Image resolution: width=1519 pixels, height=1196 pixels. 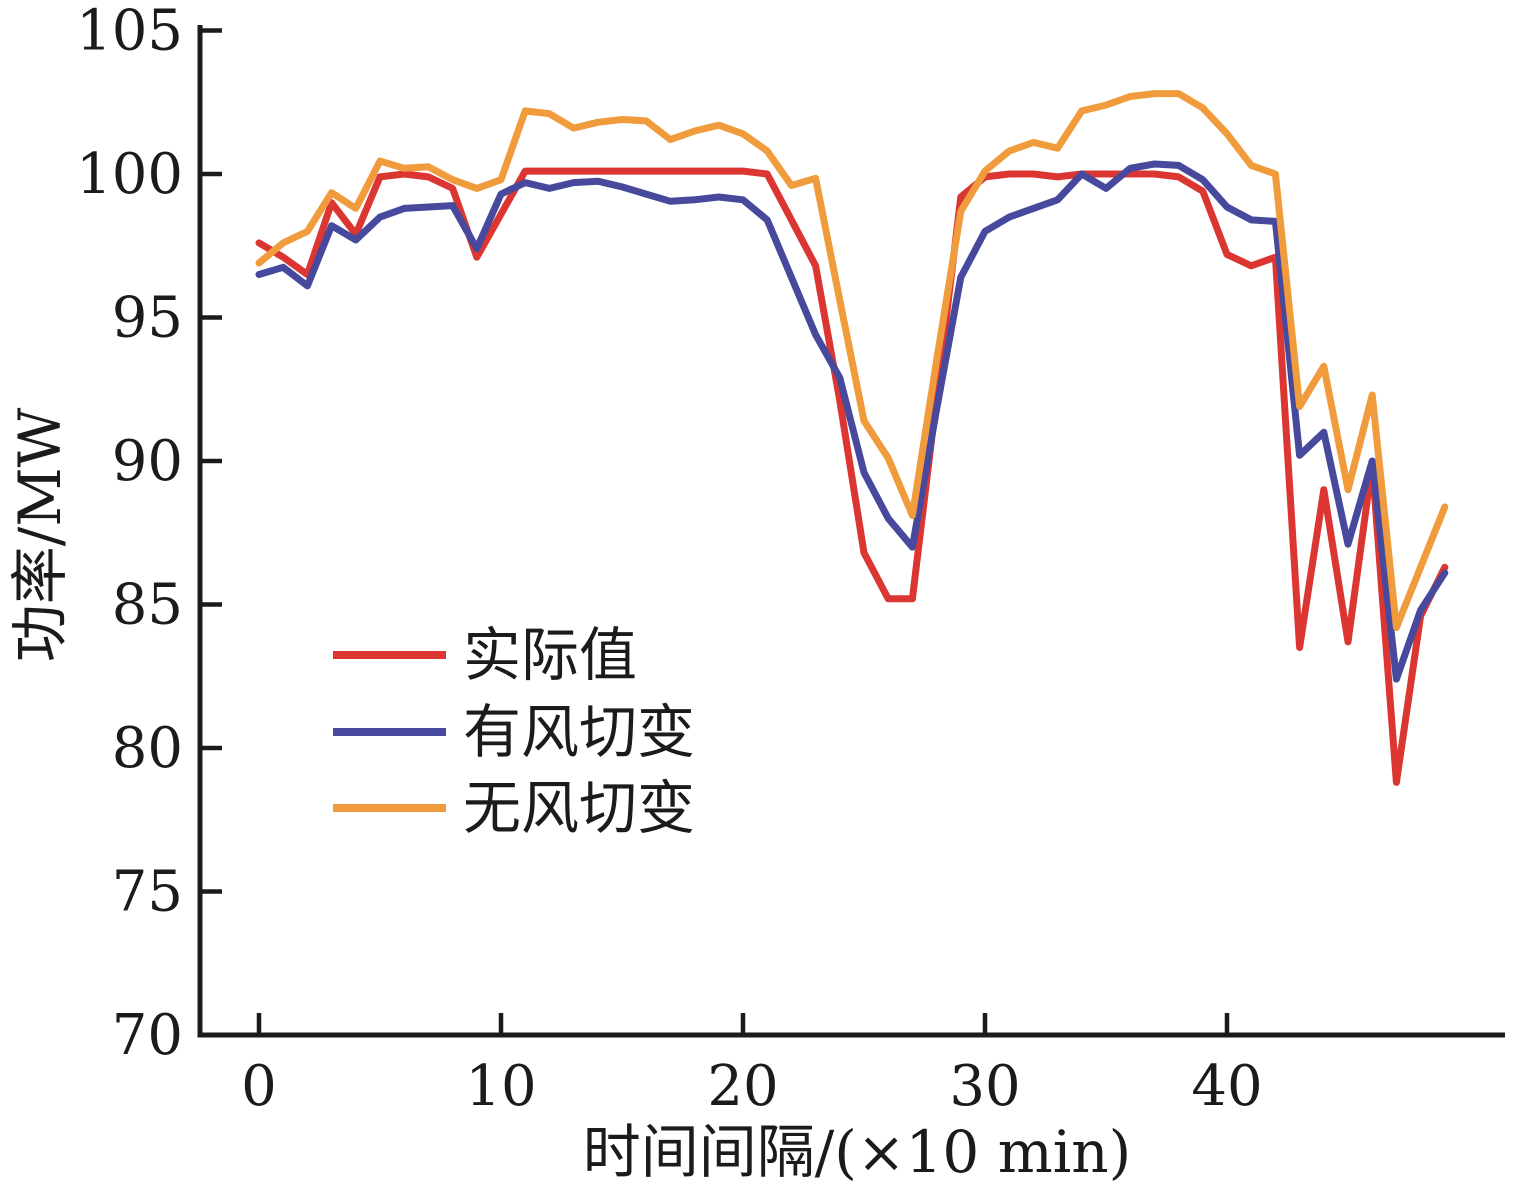 What do you see at coordinates (147, 748) in the screenshot?
I see `y-tick-label: 80` at bounding box center [147, 748].